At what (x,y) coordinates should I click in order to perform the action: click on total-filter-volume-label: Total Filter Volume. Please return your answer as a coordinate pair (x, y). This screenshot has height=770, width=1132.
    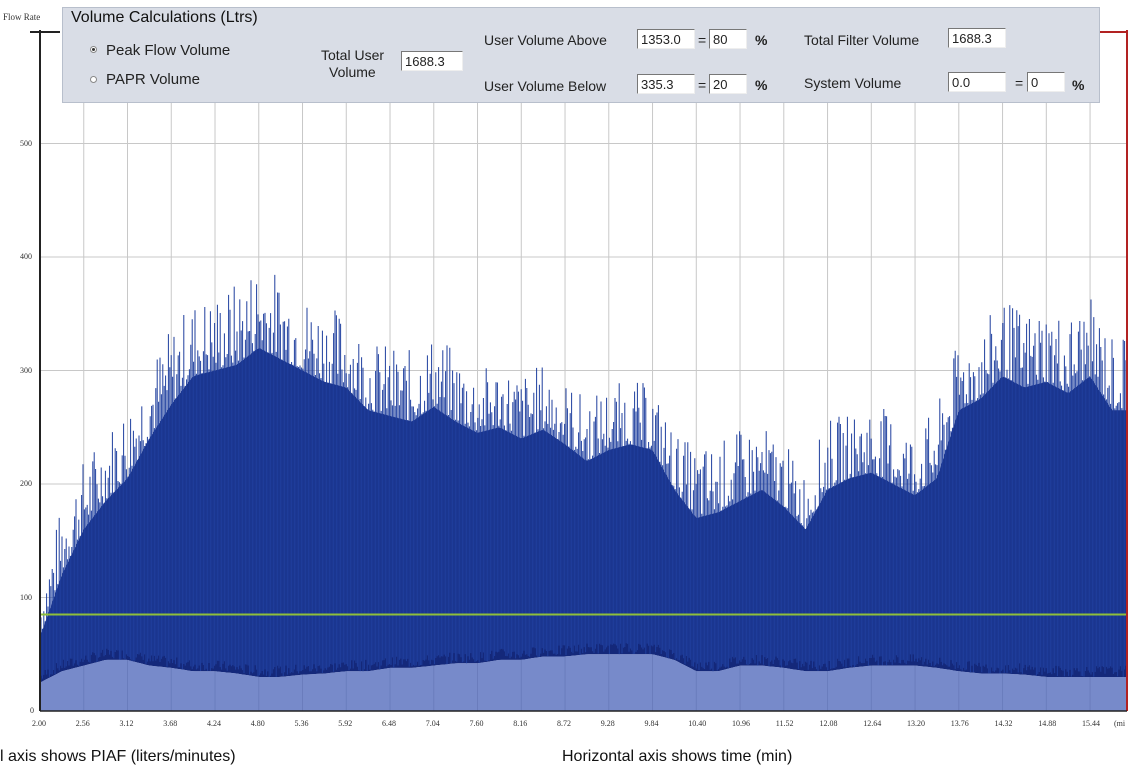
    Looking at the image, I should click on (862, 40).